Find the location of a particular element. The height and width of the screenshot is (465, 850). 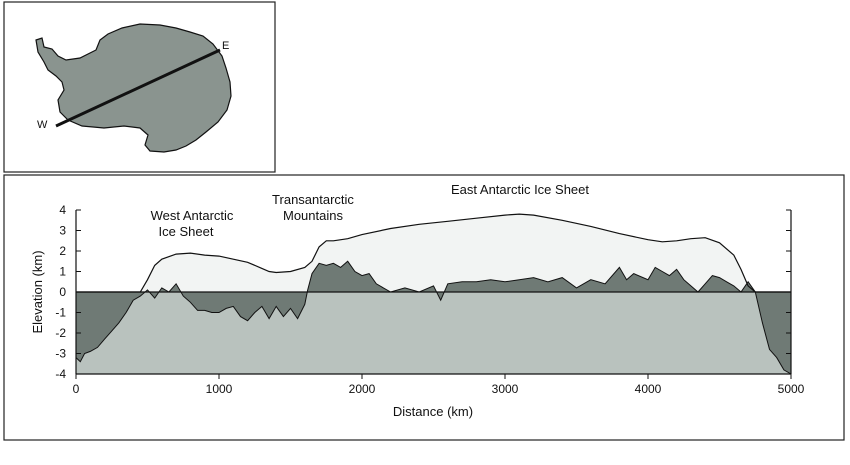

annotation-east: East Antarctic Ice Sheet is located at coordinates (520, 189).